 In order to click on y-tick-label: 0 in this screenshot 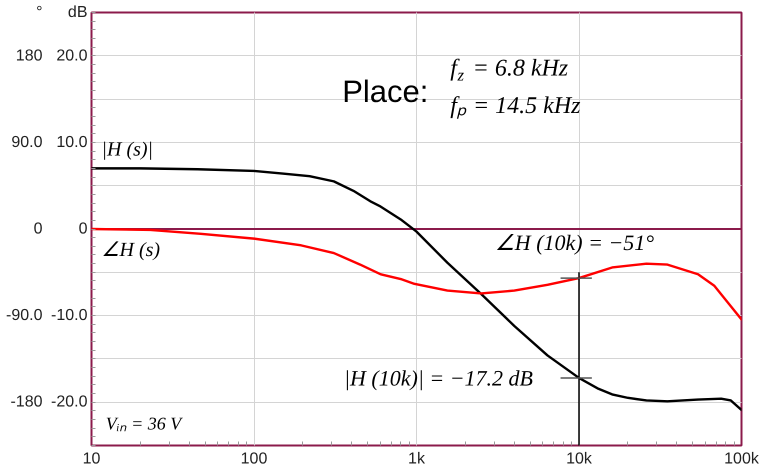, I will do `click(83, 229)`.